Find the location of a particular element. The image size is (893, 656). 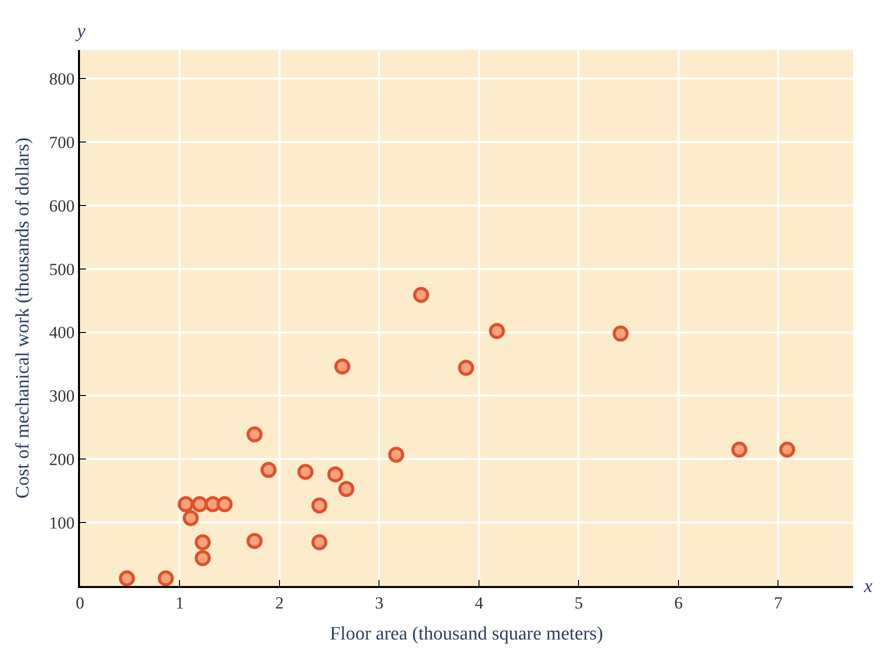

y-tick-label: 400 is located at coordinates (62, 332).